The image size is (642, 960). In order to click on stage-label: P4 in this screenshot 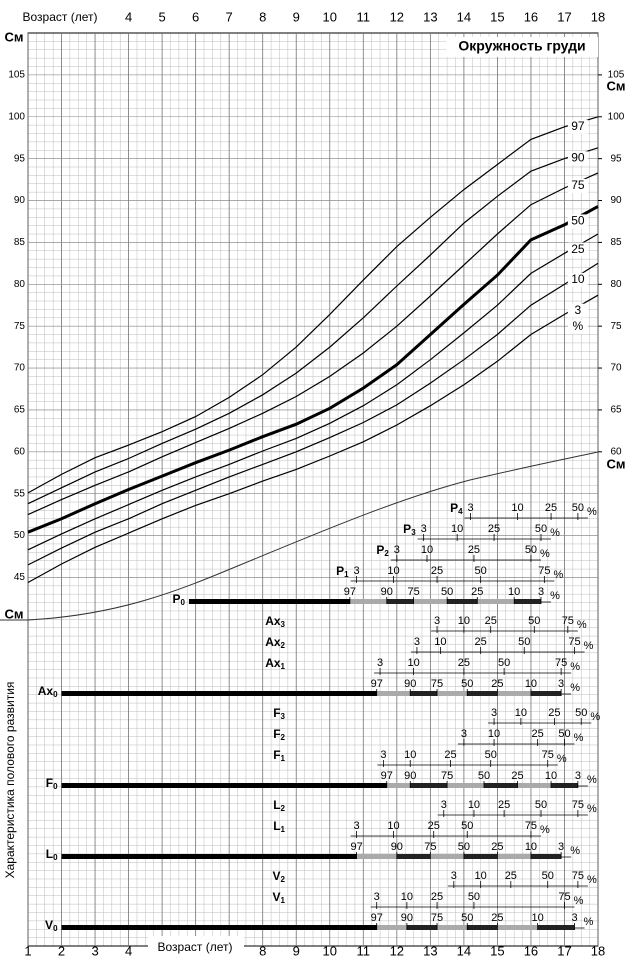, I will do `click(456, 508)`.